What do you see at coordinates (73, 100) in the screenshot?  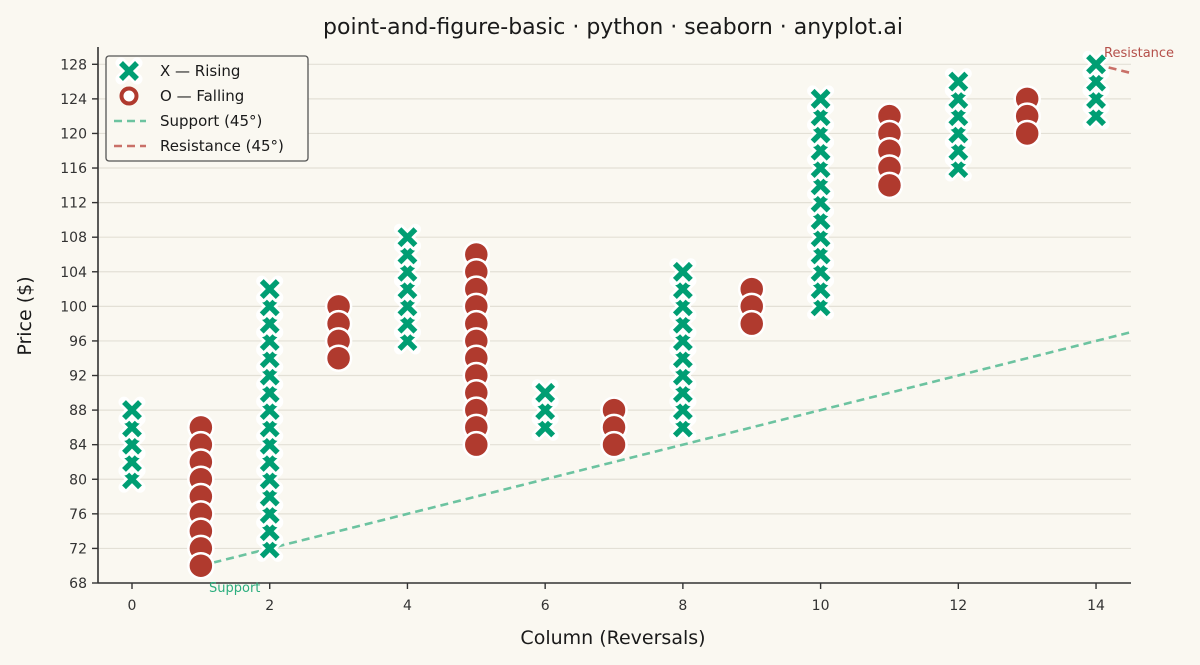 I see `y-tick-label: 124` at bounding box center [73, 100].